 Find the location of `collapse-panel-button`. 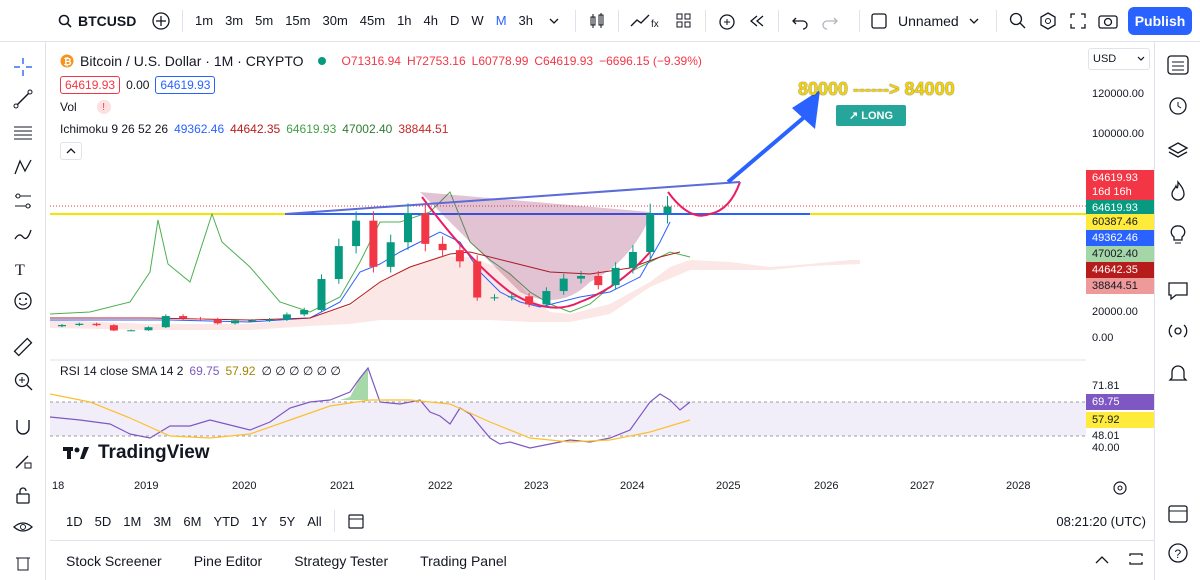

collapse-panel-button is located at coordinates (1102, 560).